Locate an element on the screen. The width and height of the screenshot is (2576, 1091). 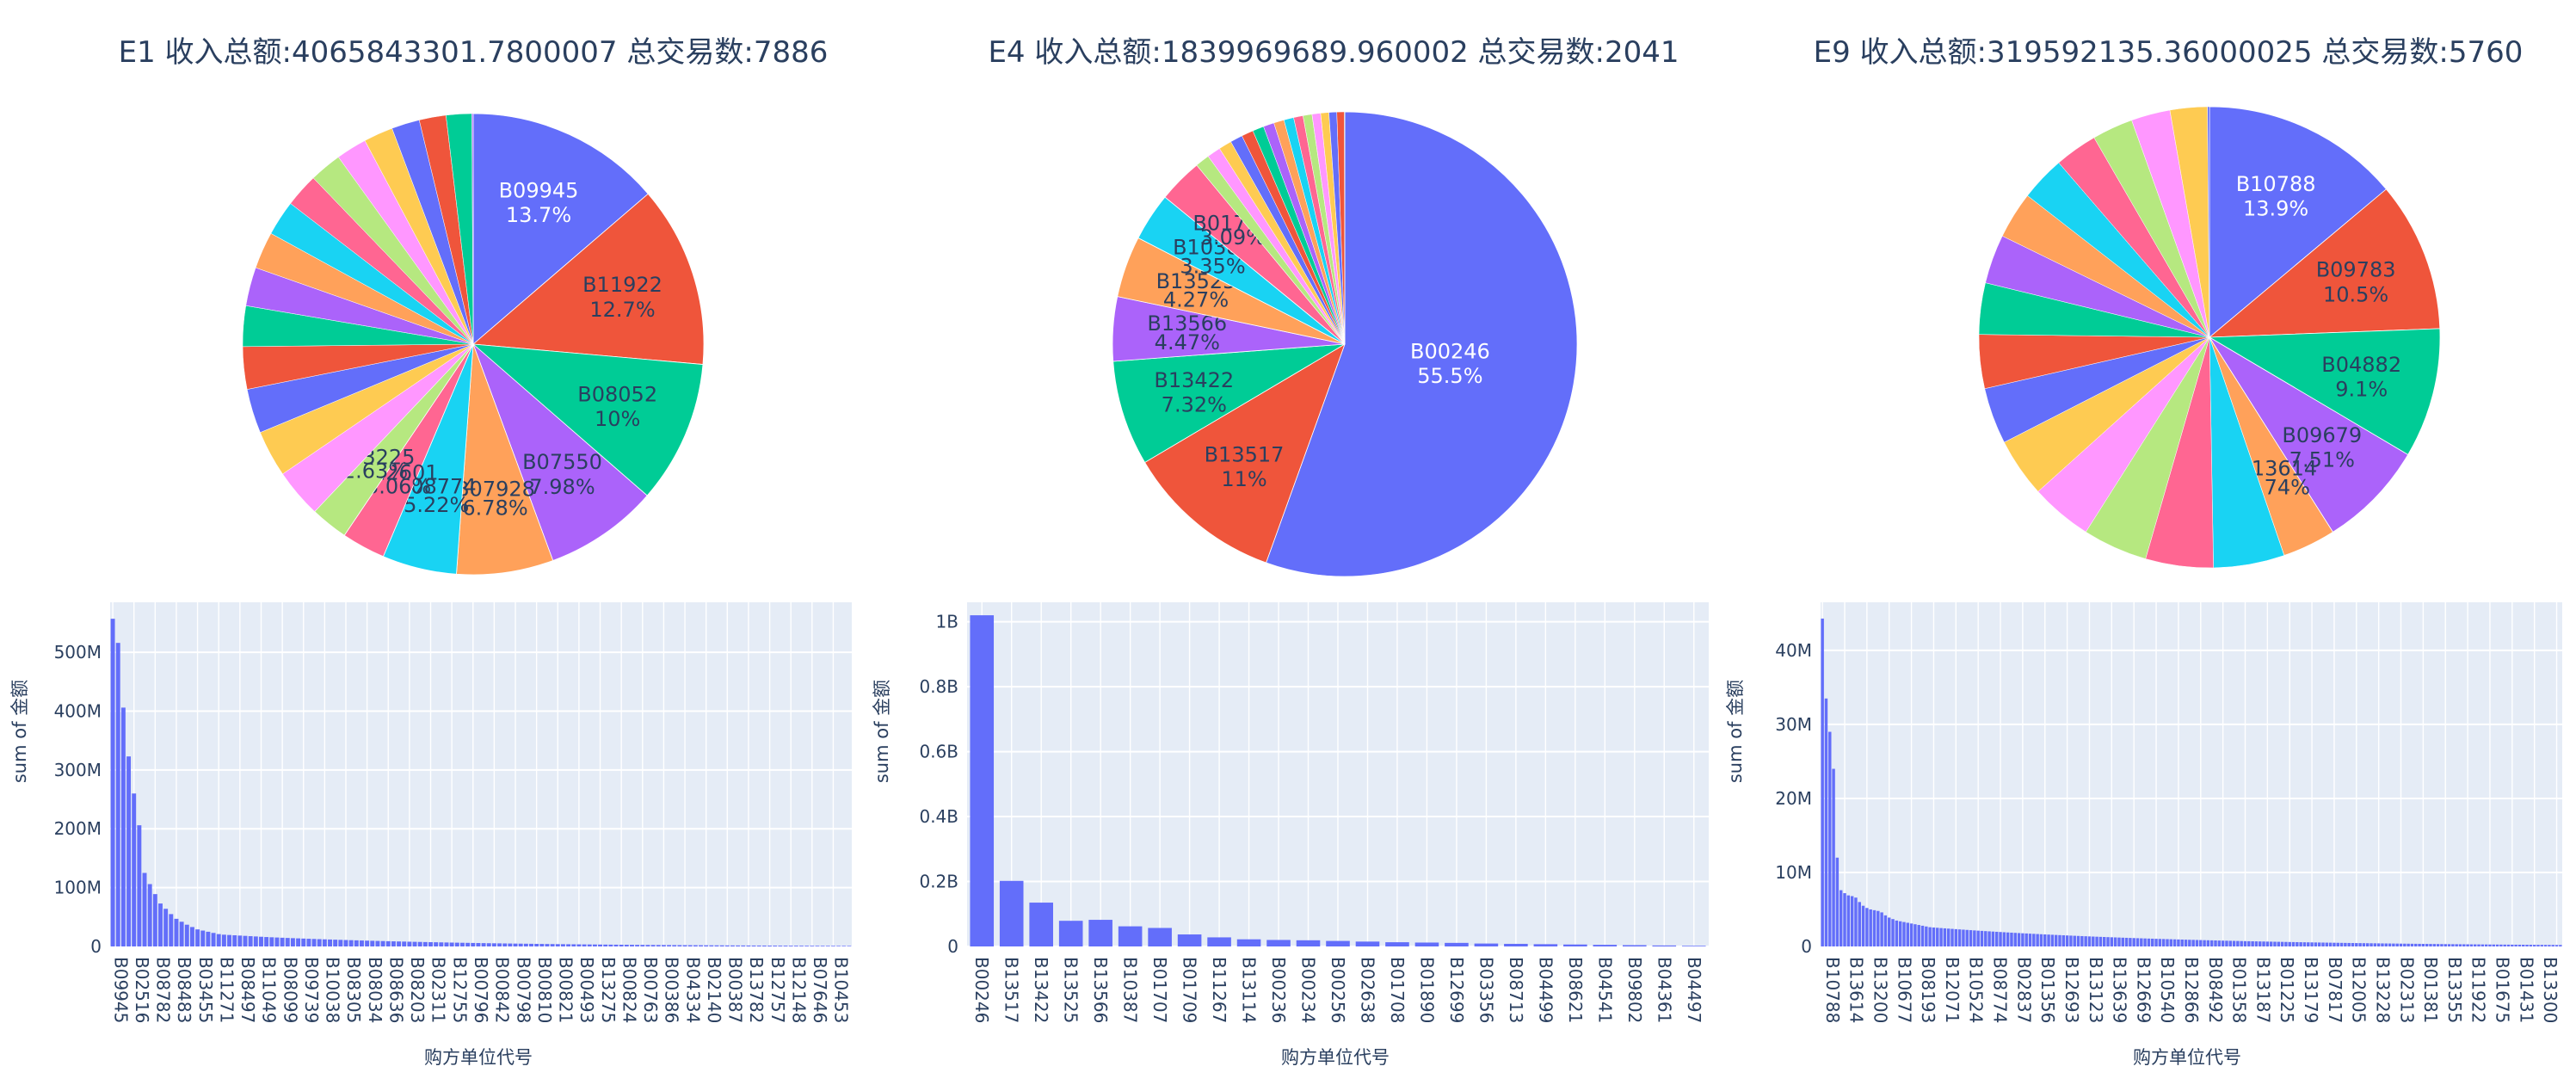
bar-xtick-label: B00386 is located at coordinates (672, 990).